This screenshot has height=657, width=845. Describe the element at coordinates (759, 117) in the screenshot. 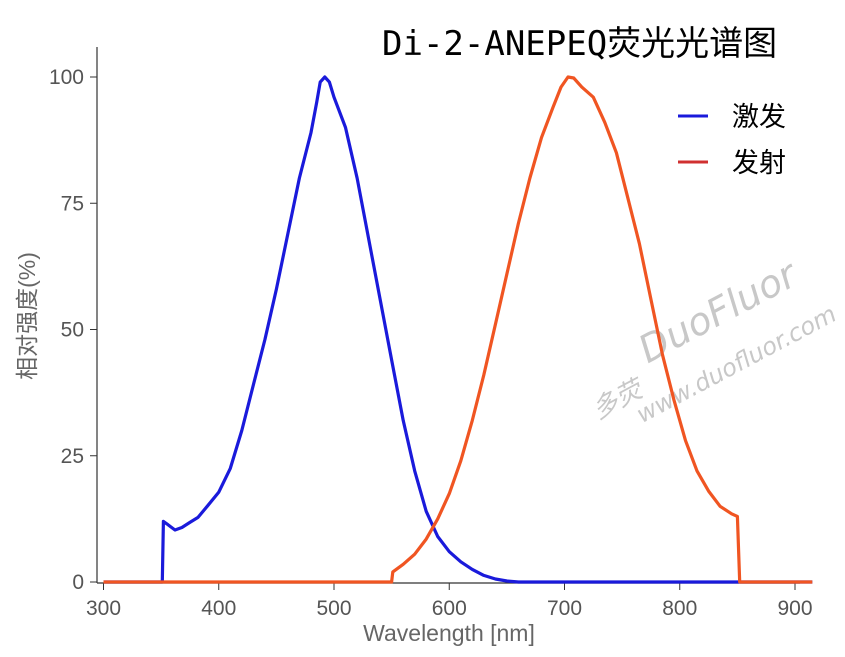

I see `legend-label-excitation: 激发` at that location.